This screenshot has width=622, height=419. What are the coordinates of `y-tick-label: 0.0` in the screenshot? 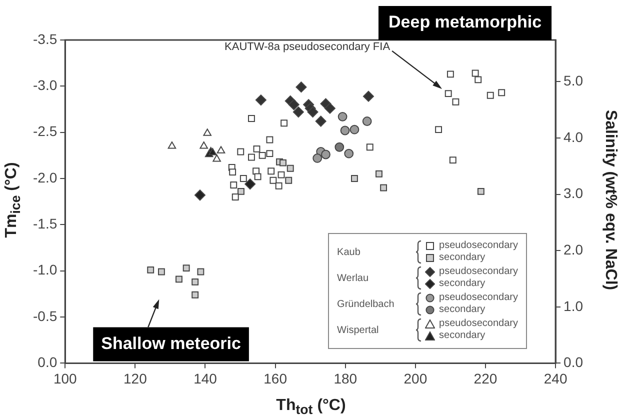 It's located at (48, 362).